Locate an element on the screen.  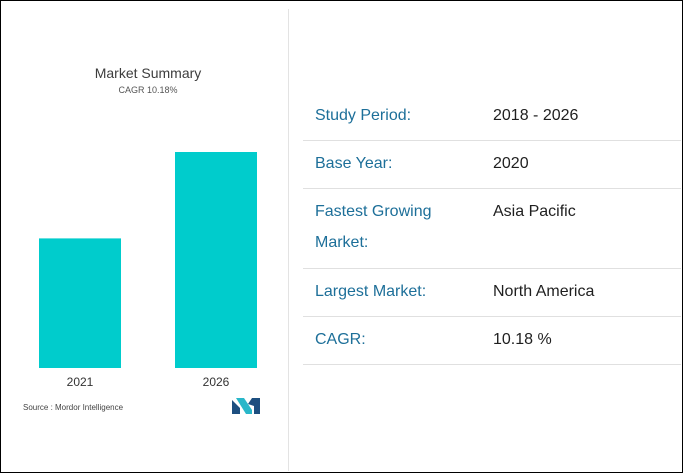
mordor-intelligence-logo-icon is located at coordinates (246, 406).